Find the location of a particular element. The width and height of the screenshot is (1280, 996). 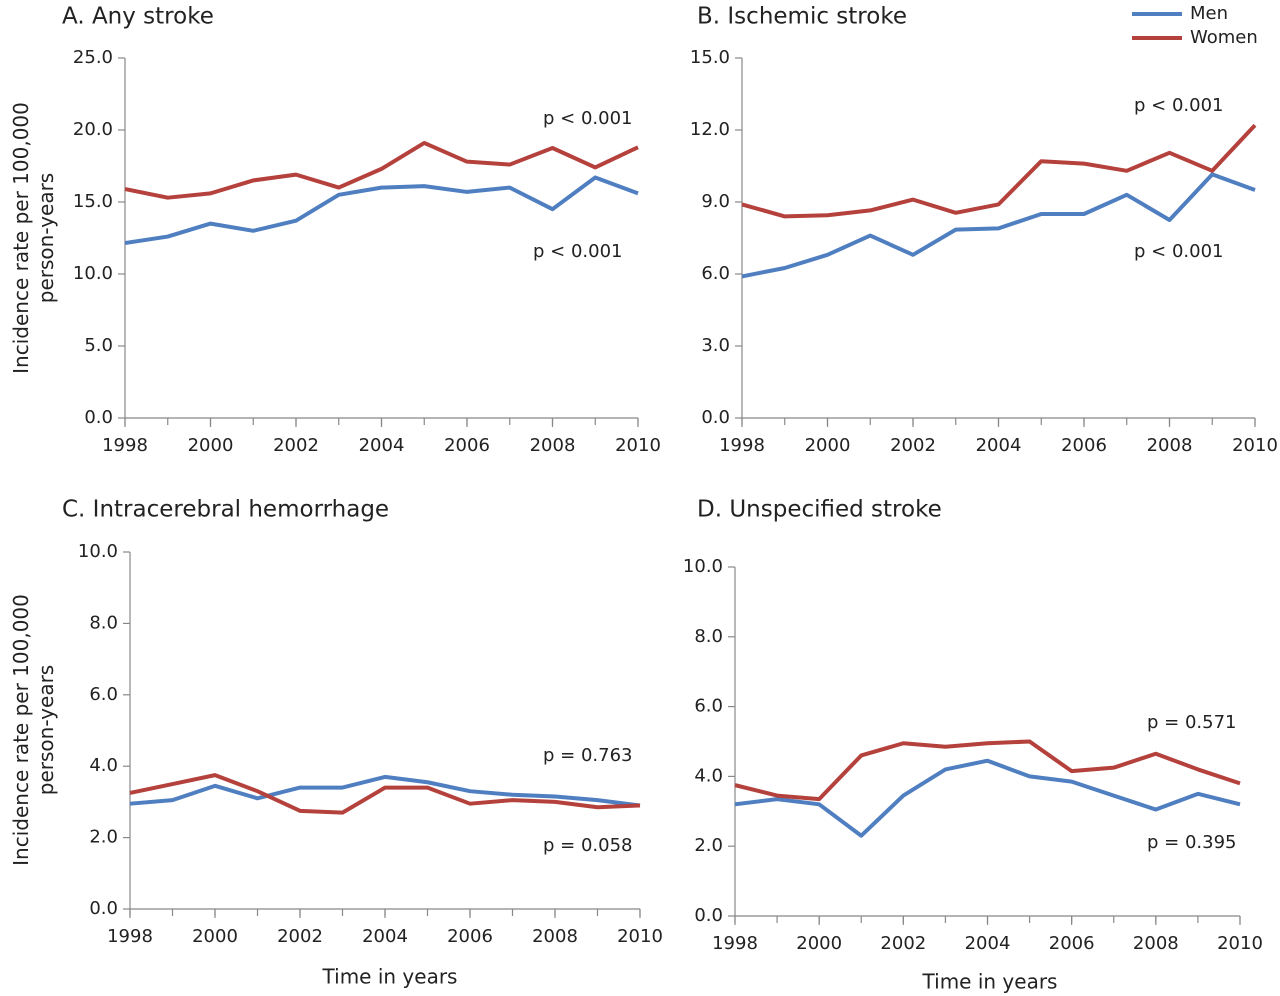

panel-title: A. Any stroke is located at coordinates (138, 17).